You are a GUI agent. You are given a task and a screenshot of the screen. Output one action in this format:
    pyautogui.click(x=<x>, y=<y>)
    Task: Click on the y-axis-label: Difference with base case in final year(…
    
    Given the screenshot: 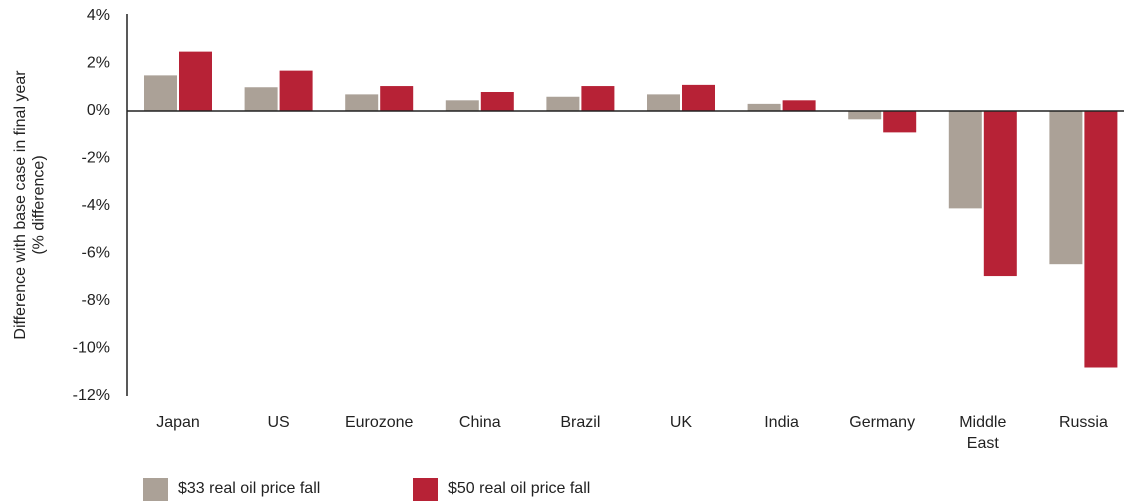 What is the action you would take?
    pyautogui.click(x=29, y=205)
    